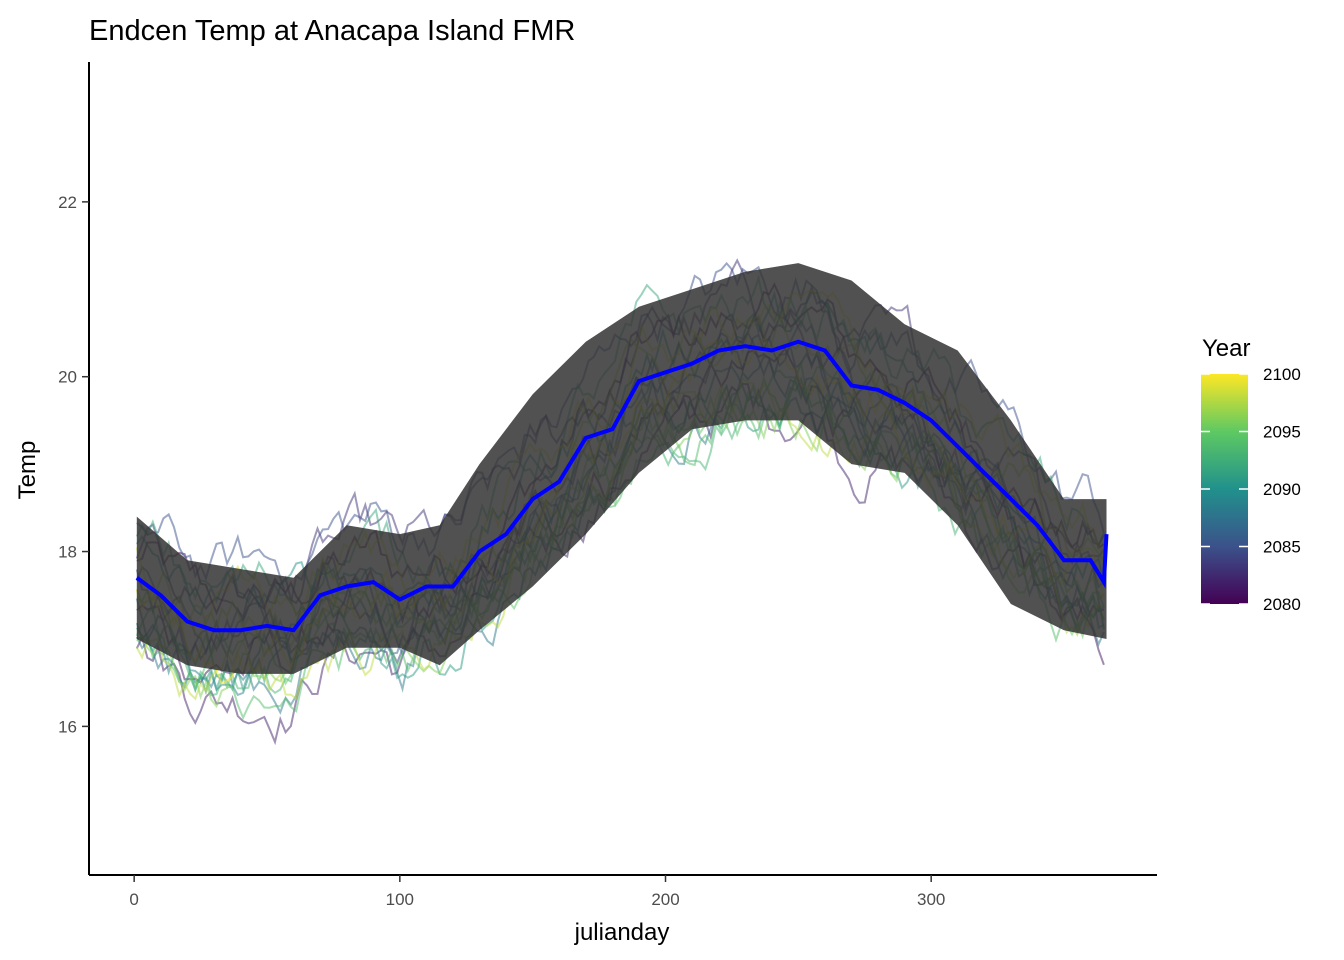 The image size is (1344, 960). What do you see at coordinates (67, 552) in the screenshot?
I see `y-tick-label: 18` at bounding box center [67, 552].